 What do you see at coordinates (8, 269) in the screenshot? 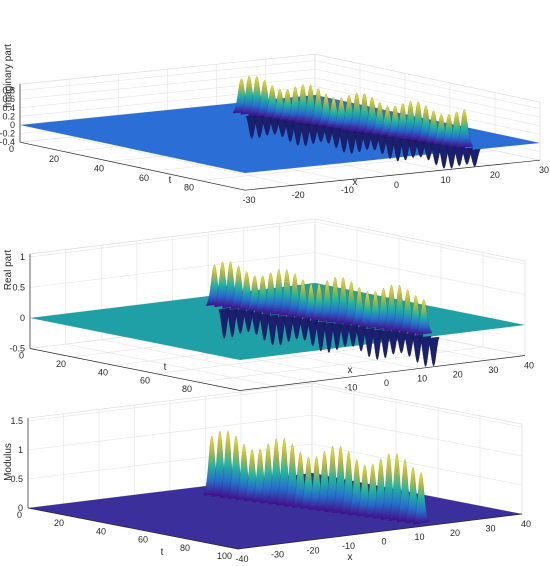
I see `z-axis-label: Real part` at bounding box center [8, 269].